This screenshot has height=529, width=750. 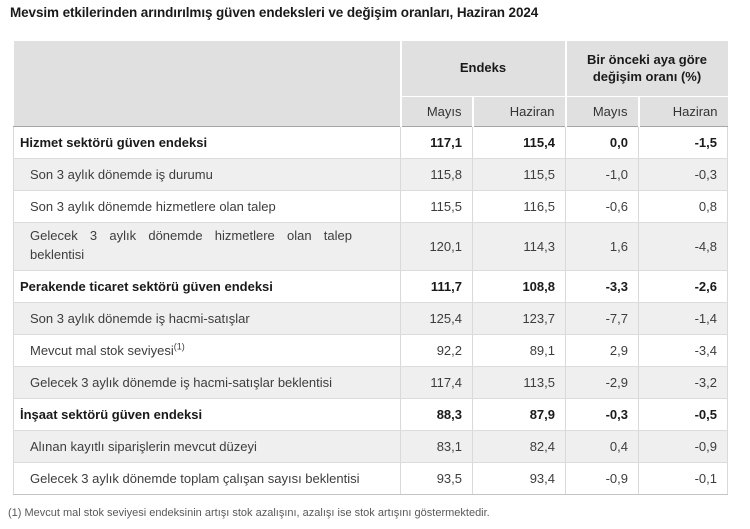 What do you see at coordinates (519, 382) in the screenshot?
I see `cell-value: 113,5` at bounding box center [519, 382].